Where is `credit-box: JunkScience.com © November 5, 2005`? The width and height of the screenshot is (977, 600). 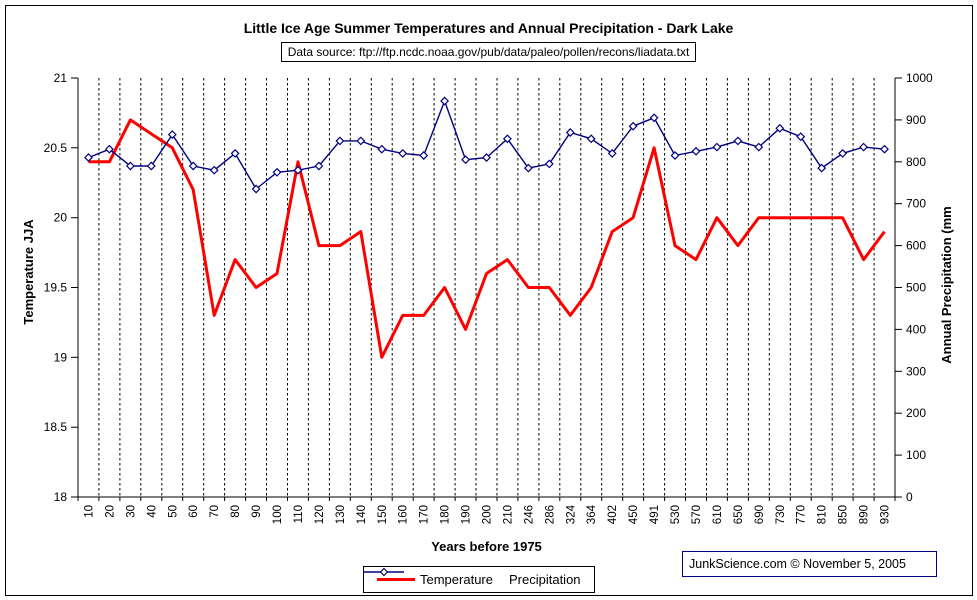
credit-box: JunkScience.com © November 5, 2005 is located at coordinates (809, 564).